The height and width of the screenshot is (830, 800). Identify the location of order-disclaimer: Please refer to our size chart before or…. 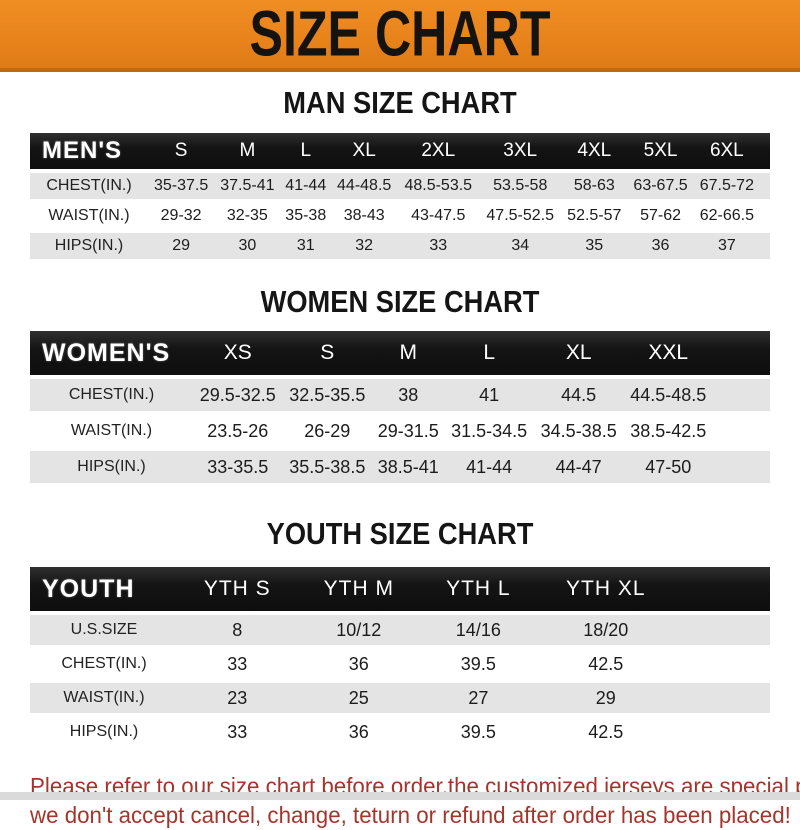
(415, 801).